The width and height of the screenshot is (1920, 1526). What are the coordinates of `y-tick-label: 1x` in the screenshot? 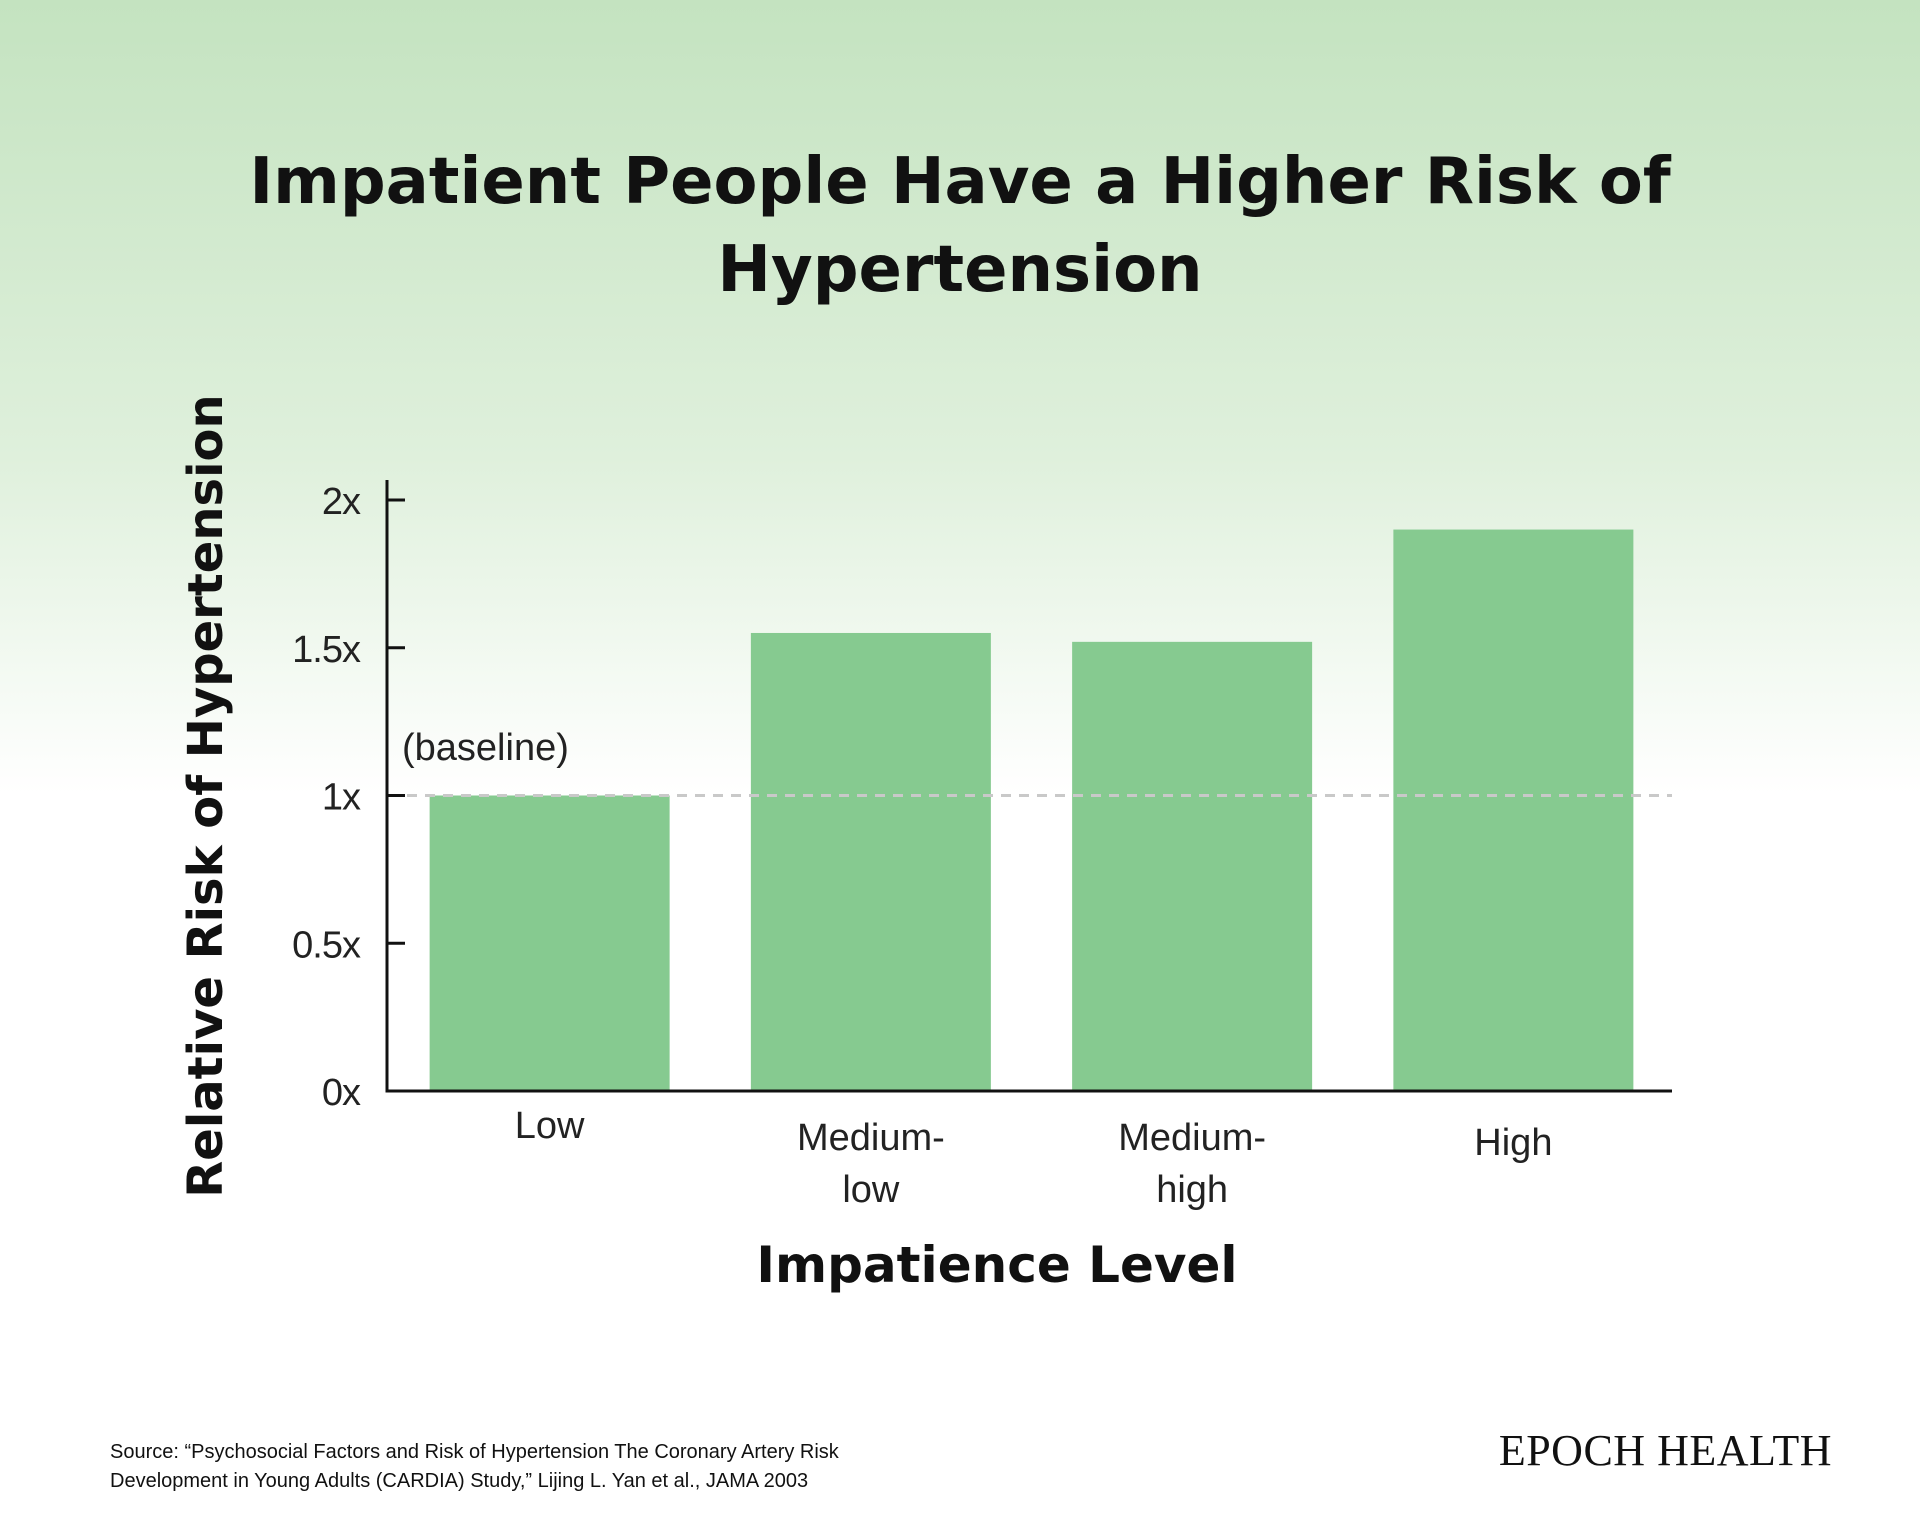 It's located at (341, 798).